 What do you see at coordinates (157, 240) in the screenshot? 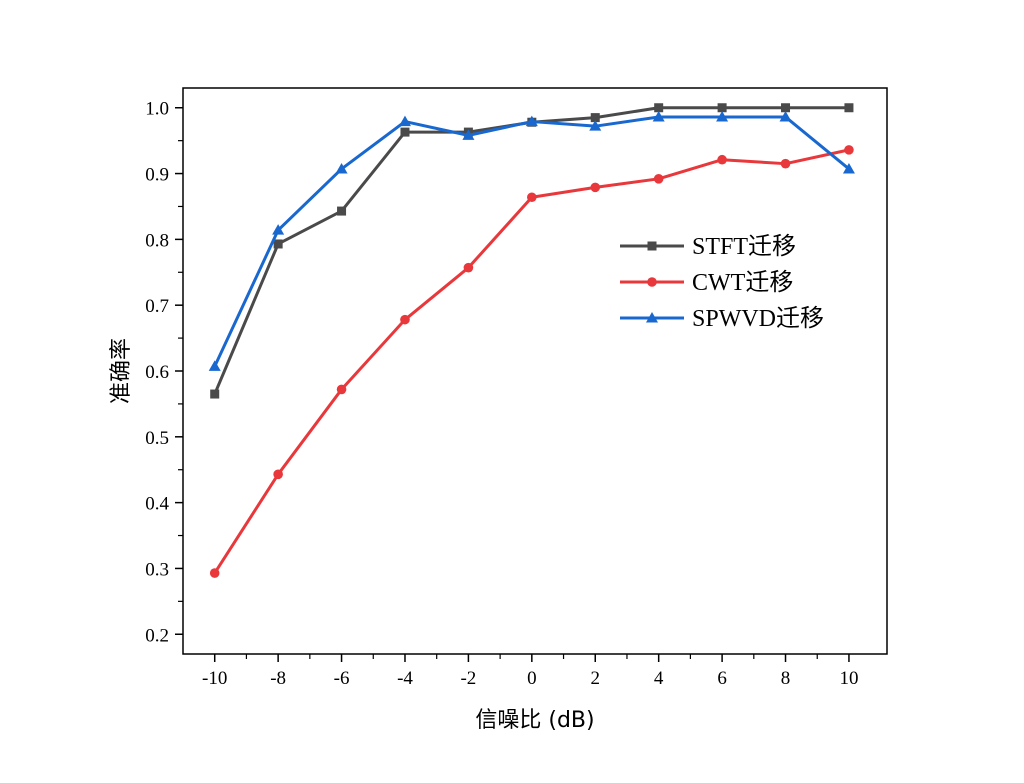
I see `y-tick-label: 0.8` at bounding box center [157, 240].